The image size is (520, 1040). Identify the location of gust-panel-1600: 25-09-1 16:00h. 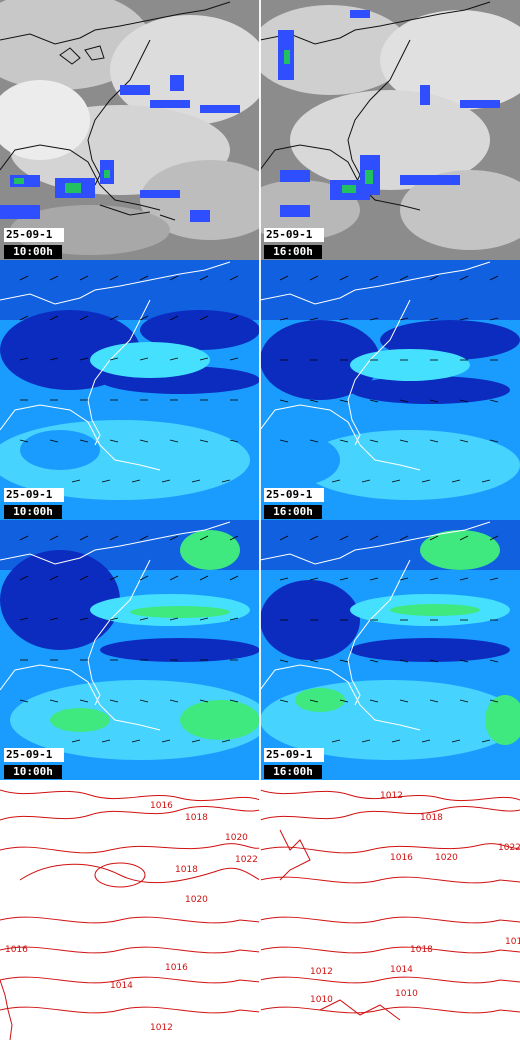
(390, 650).